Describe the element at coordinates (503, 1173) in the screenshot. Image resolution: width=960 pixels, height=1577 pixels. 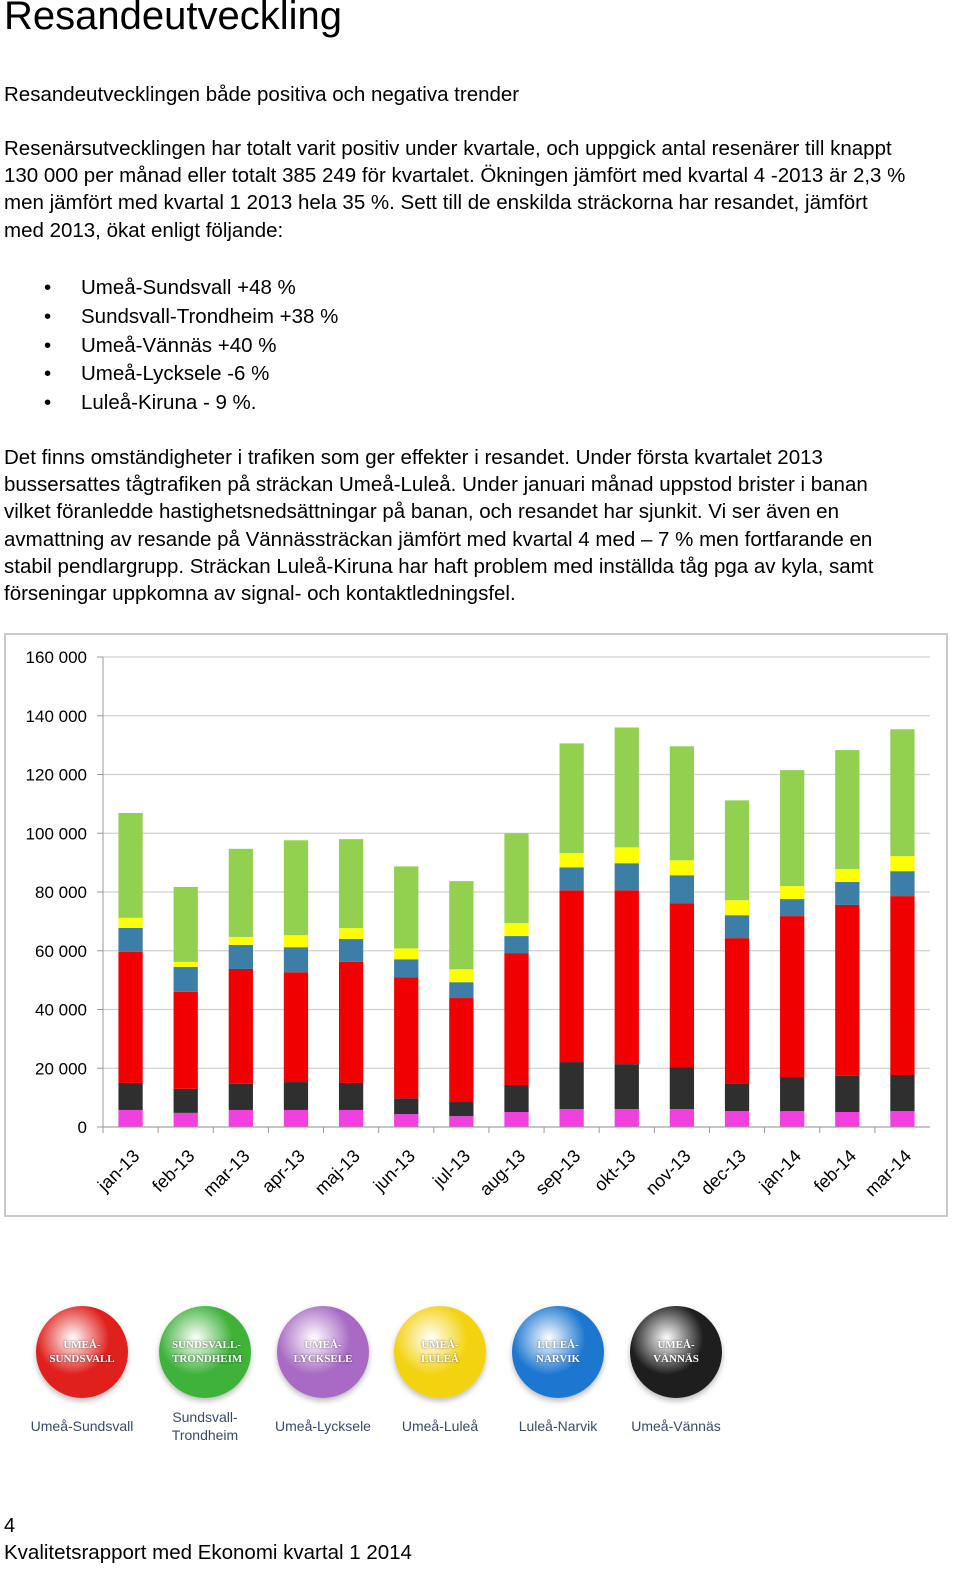
I see `x-tick-label: aug-13` at that location.